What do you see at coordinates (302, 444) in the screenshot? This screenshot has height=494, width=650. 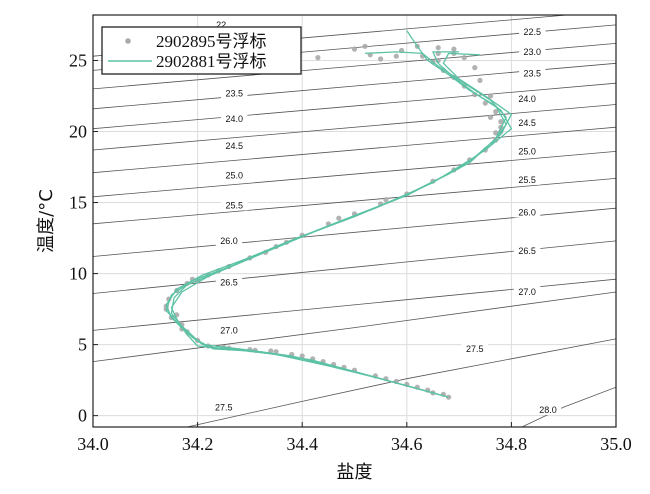 I see `x-tick-label: 34.4` at bounding box center [302, 444].